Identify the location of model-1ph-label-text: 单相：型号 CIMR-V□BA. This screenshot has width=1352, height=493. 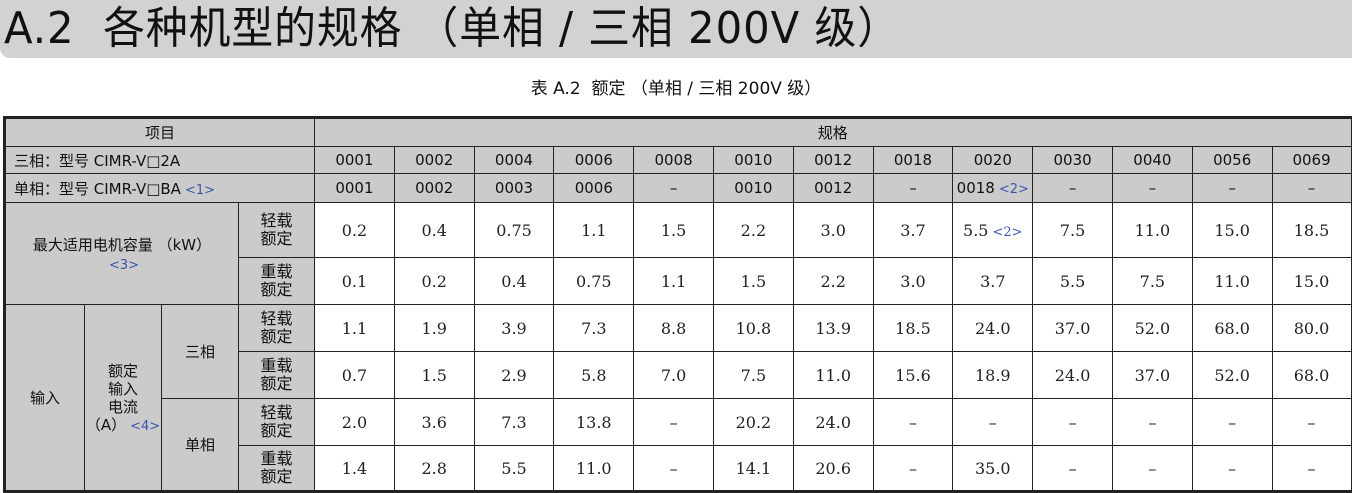
(97, 188).